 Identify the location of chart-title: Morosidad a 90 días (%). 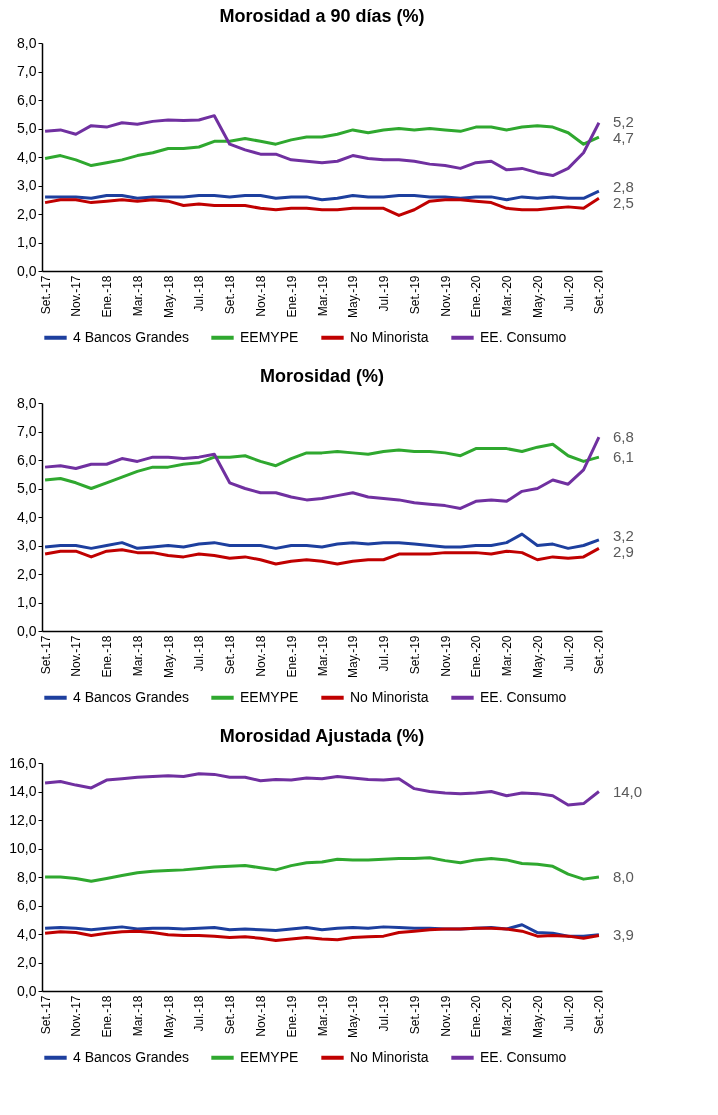
(322, 16).